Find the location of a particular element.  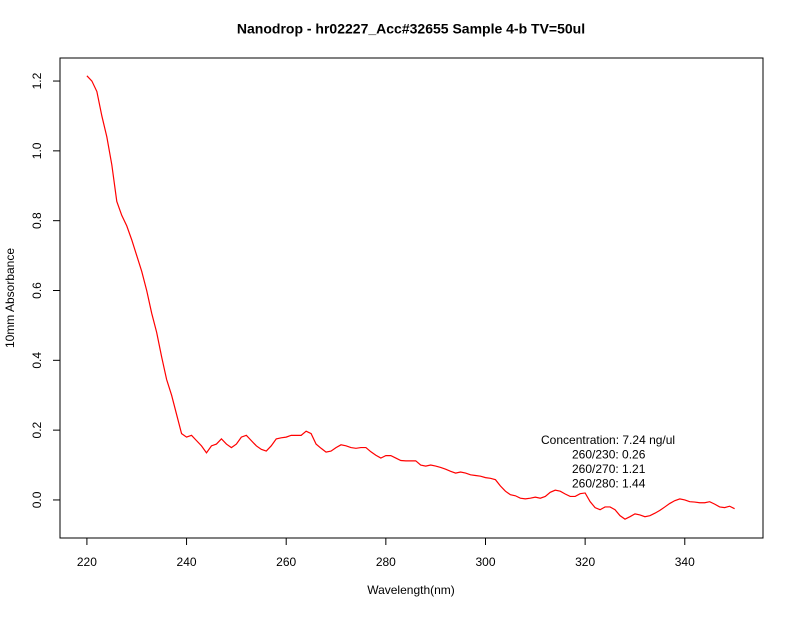

y-tick-label: 0.6 is located at coordinates (37, 290).